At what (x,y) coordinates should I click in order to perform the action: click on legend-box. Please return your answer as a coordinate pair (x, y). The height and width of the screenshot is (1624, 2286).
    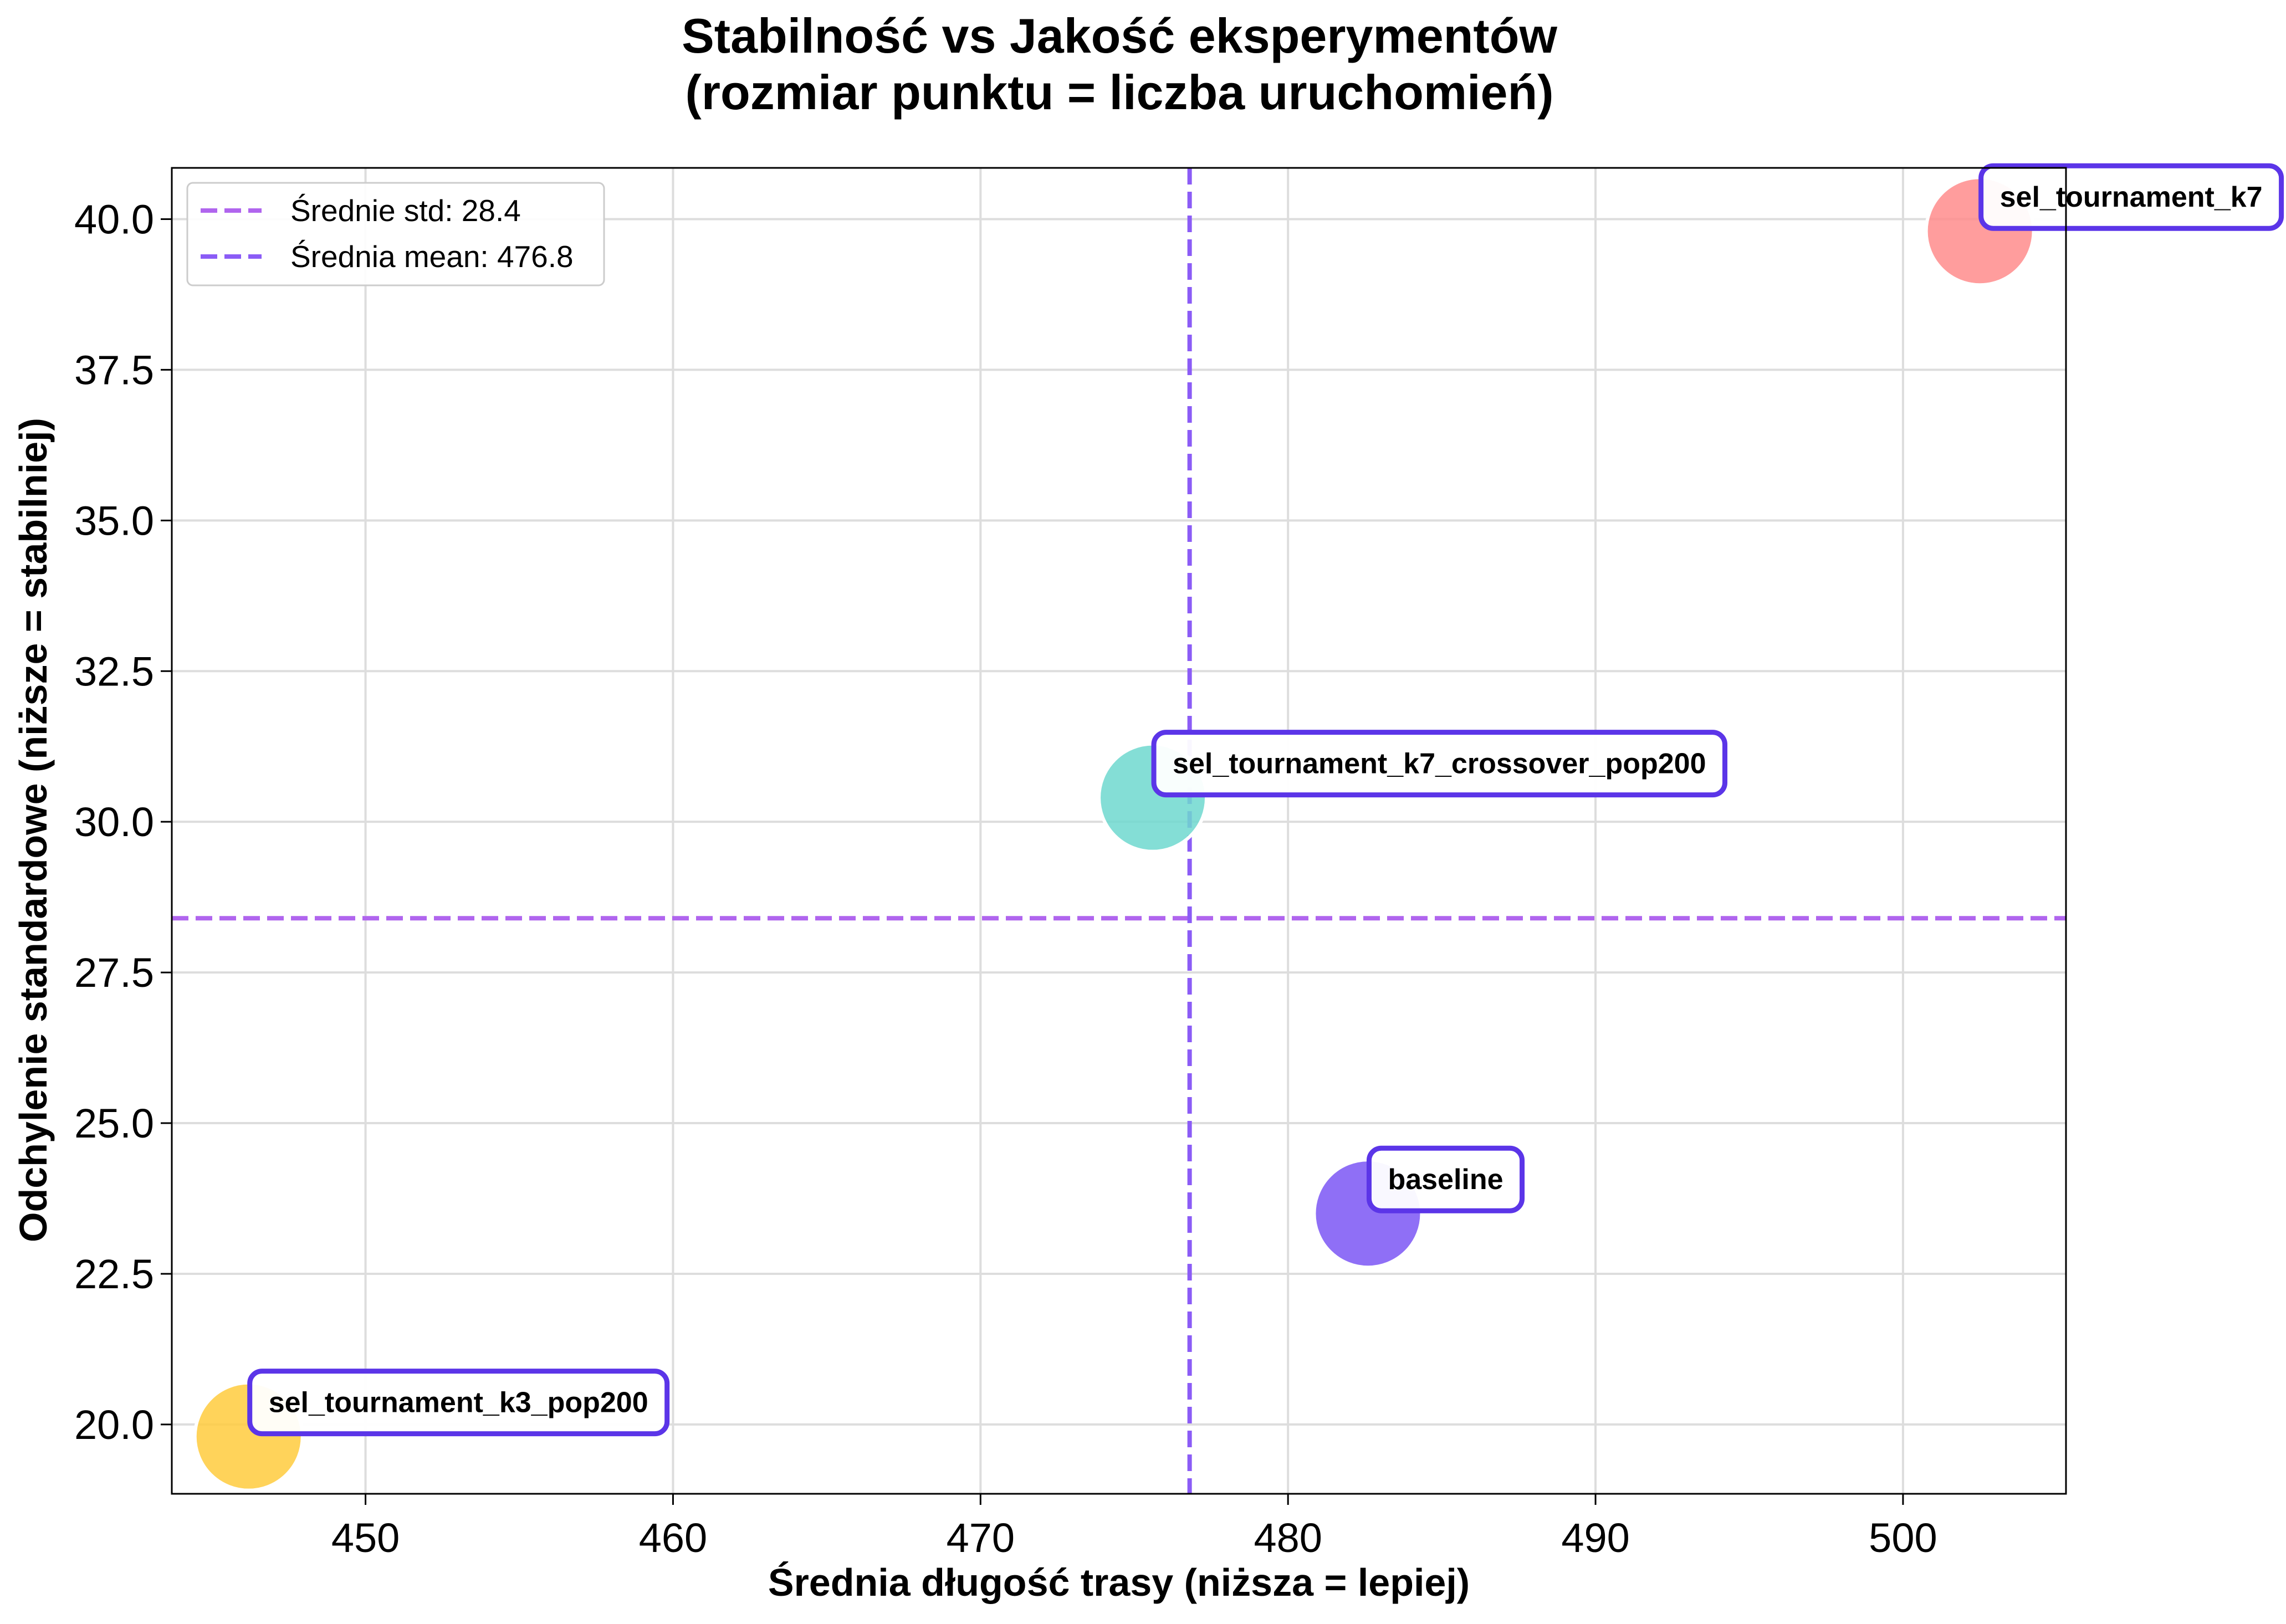
    Looking at the image, I should click on (396, 234).